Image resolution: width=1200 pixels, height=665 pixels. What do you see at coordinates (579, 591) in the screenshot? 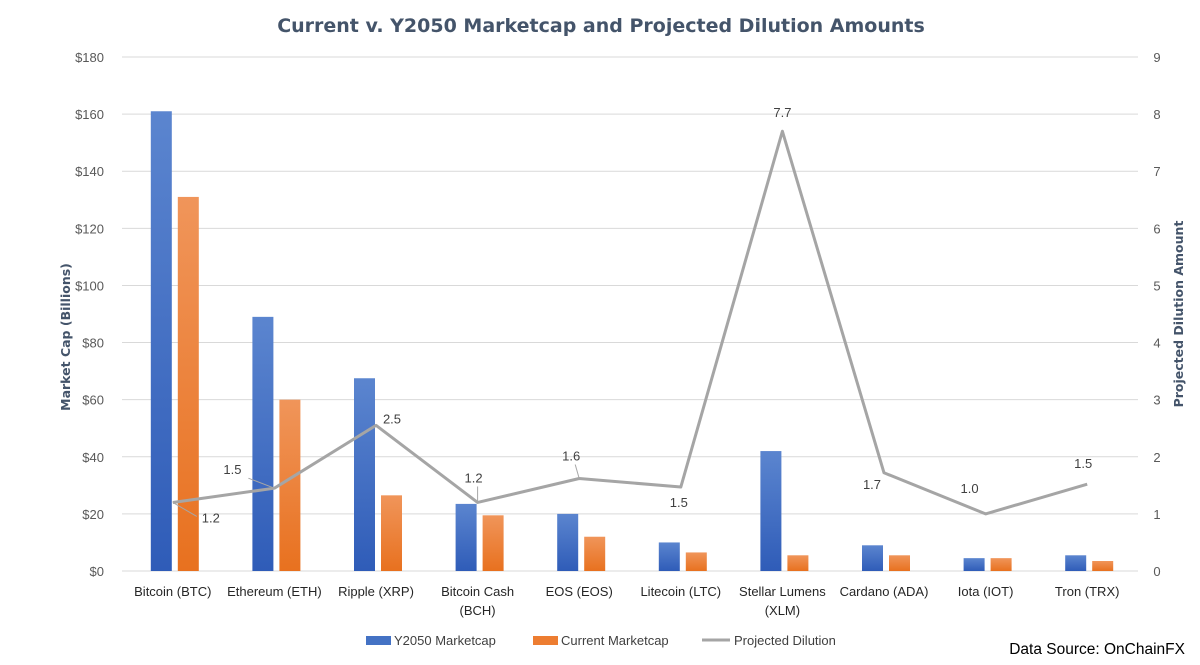
I see `category-label: EOS (EOS)` at bounding box center [579, 591].